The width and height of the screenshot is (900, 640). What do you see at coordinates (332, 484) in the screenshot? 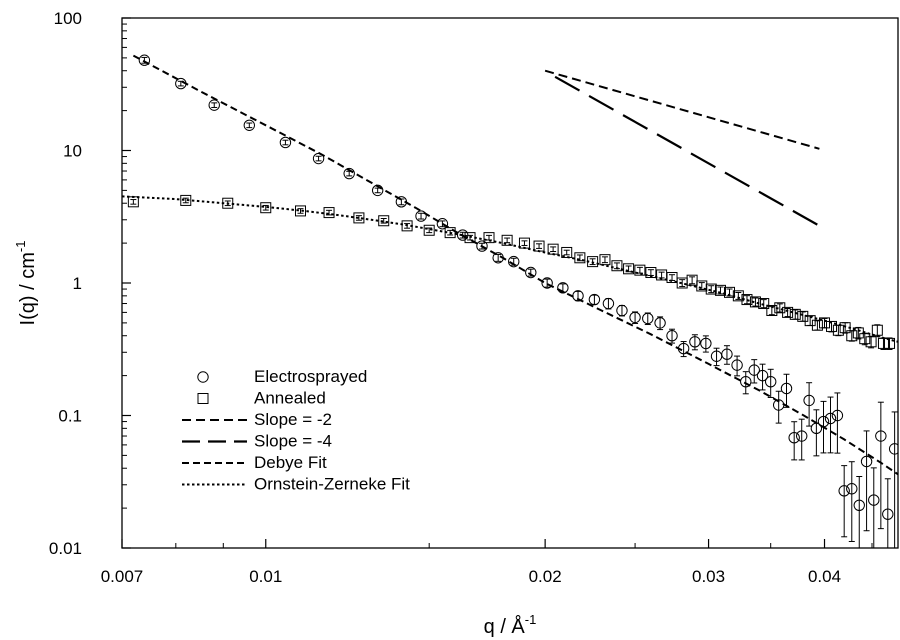
I see `legend-label: Ornstein-Zerneke Fit` at bounding box center [332, 484].